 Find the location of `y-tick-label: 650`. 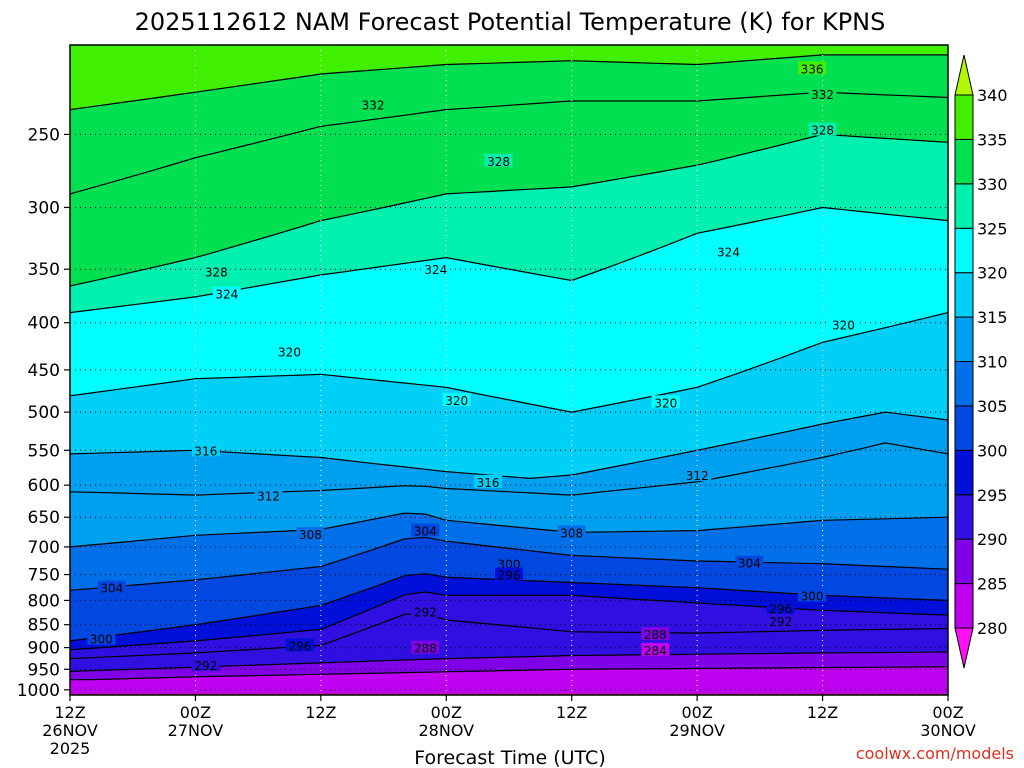

y-tick-label: 650 is located at coordinates (44, 518).